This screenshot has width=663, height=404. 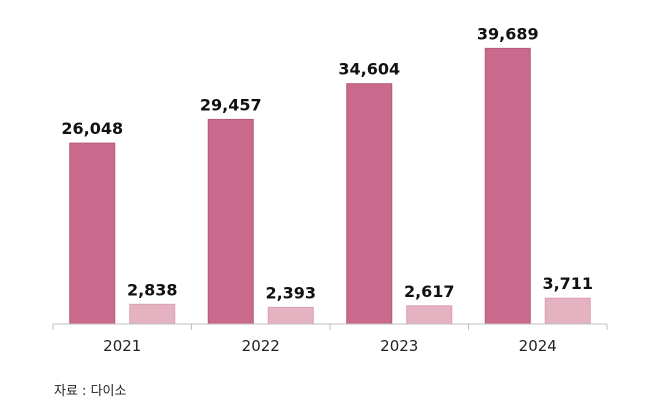 What do you see at coordinates (90, 391) in the screenshot?
I see `source-note: 자료 : 다이소` at bounding box center [90, 391].